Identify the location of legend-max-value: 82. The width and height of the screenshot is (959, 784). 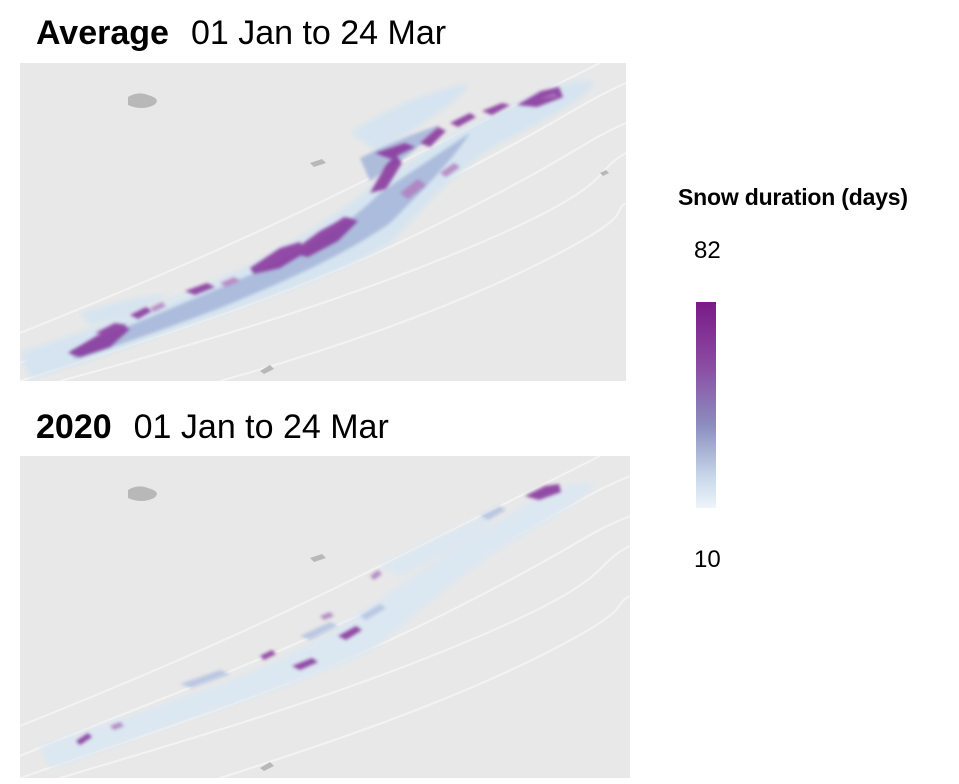
(707, 250).